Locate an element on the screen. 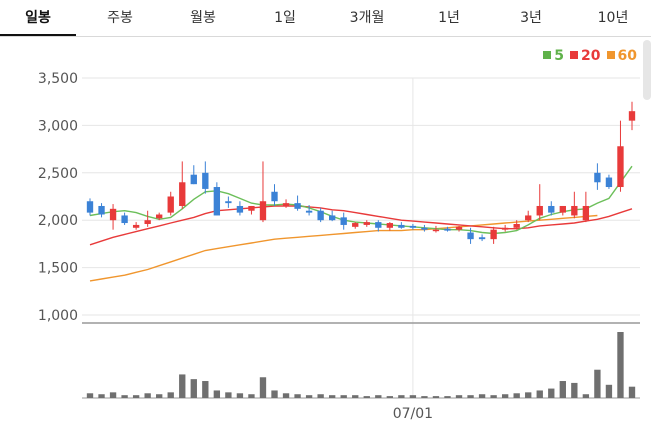 Image resolution: width=651 pixels, height=428 pixels. tab-0: 일봉 is located at coordinates (38, 18).